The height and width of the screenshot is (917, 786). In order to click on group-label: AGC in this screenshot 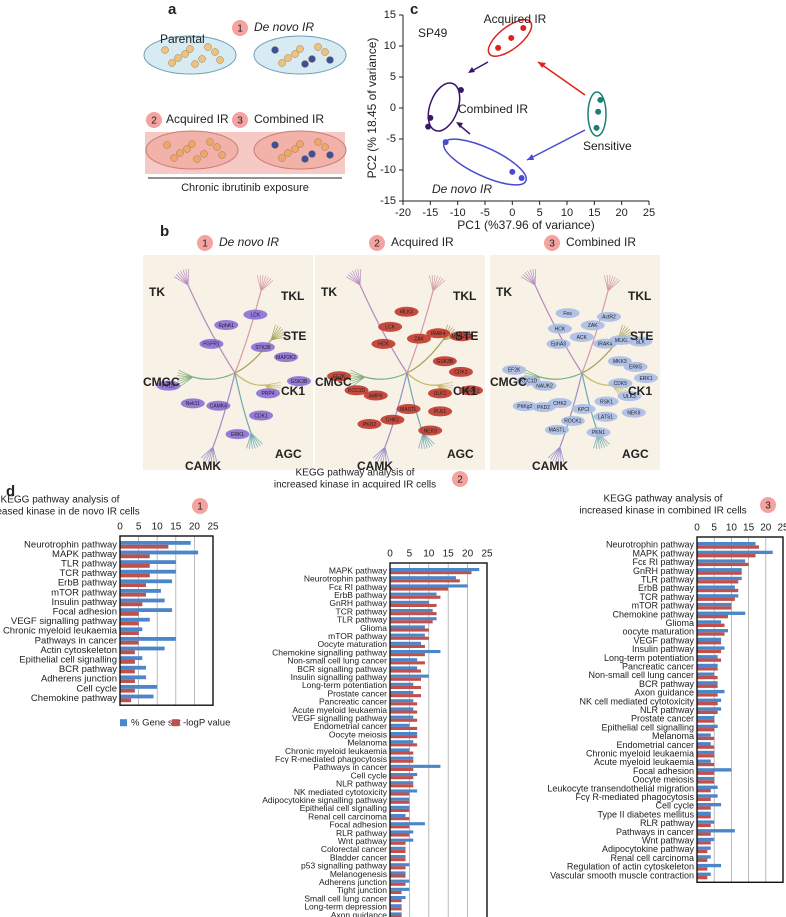, I will do `click(460, 454)`.